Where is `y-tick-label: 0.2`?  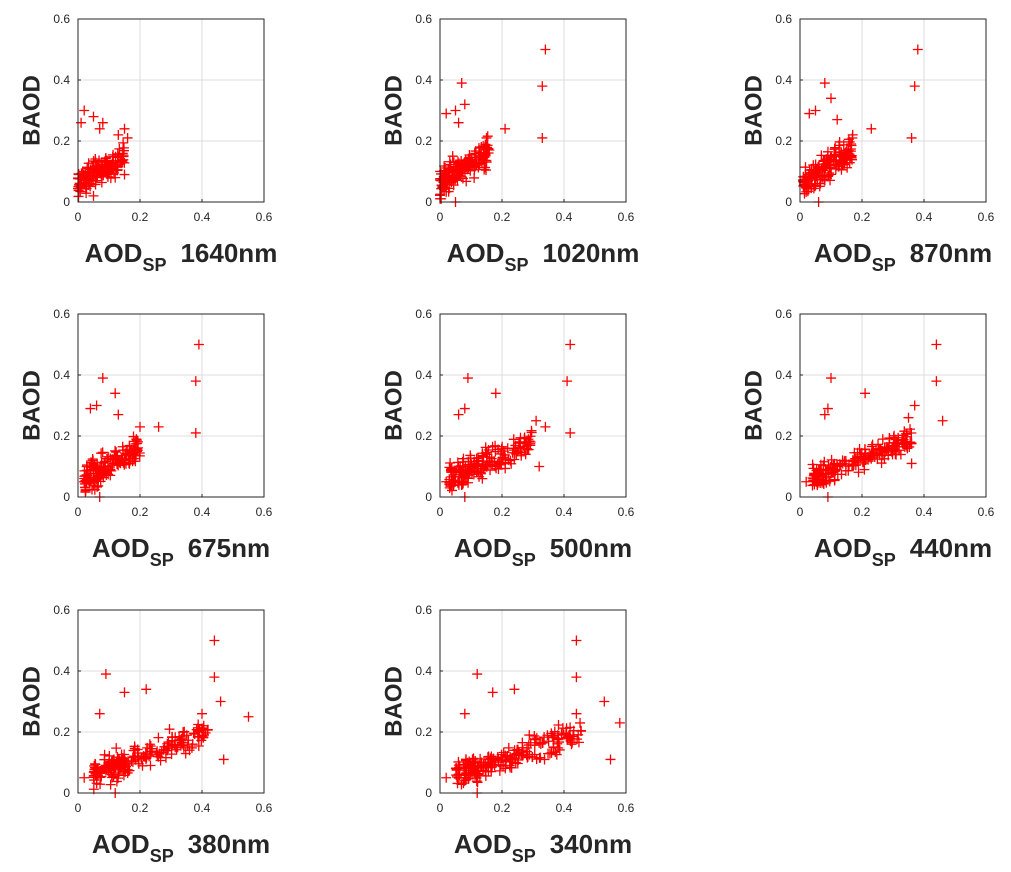
y-tick-label: 0.2 is located at coordinates (61, 436).